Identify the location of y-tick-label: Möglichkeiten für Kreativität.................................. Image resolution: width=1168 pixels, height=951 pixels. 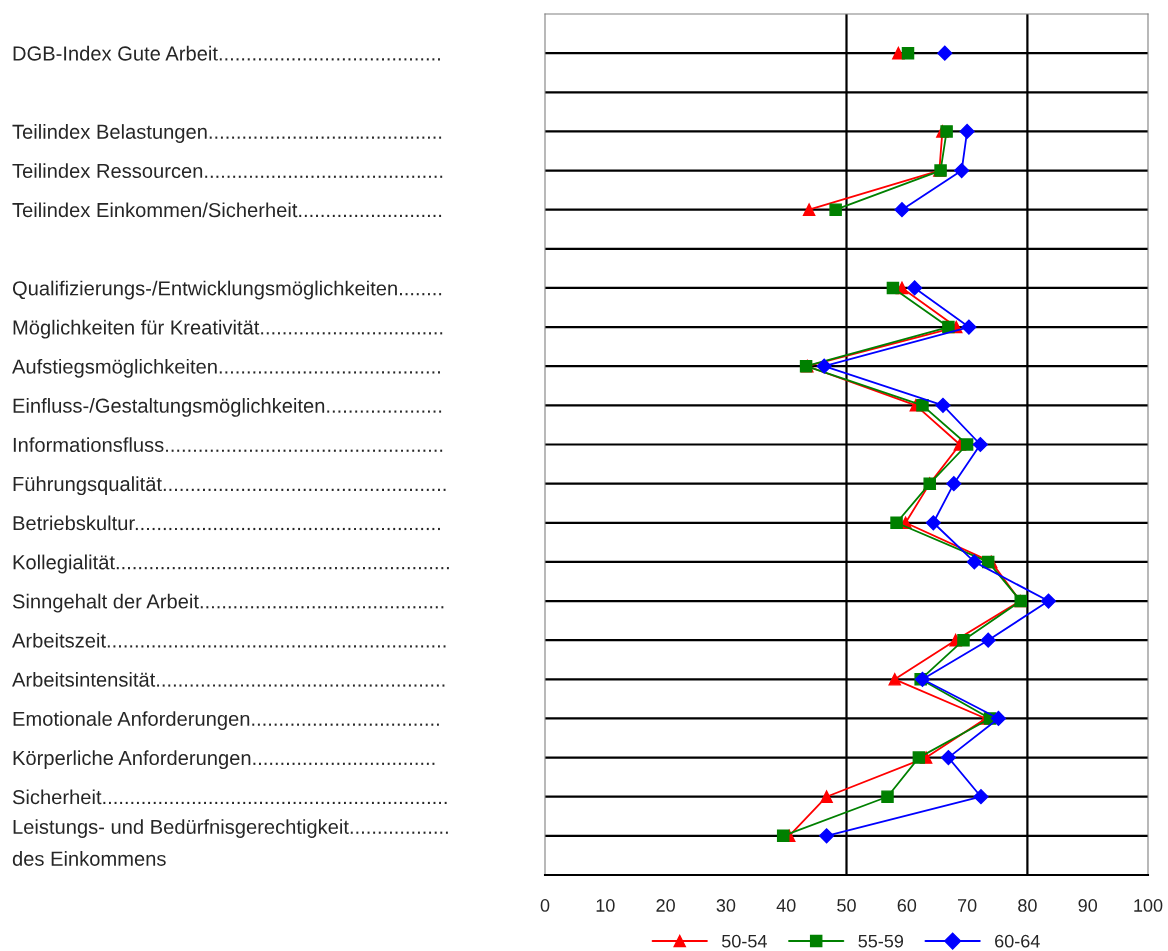
(228, 329).